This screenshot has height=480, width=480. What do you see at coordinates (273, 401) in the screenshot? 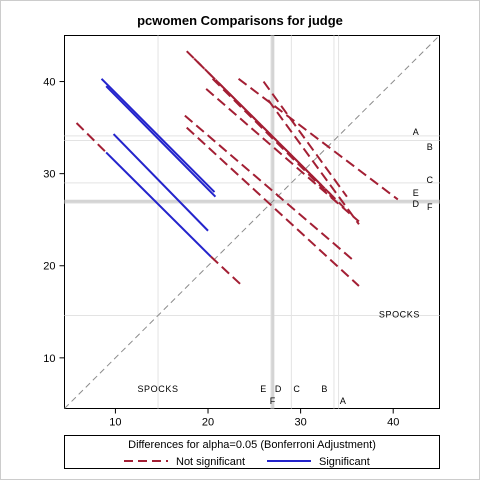
I see `x-level-label-f: F` at bounding box center [273, 401].